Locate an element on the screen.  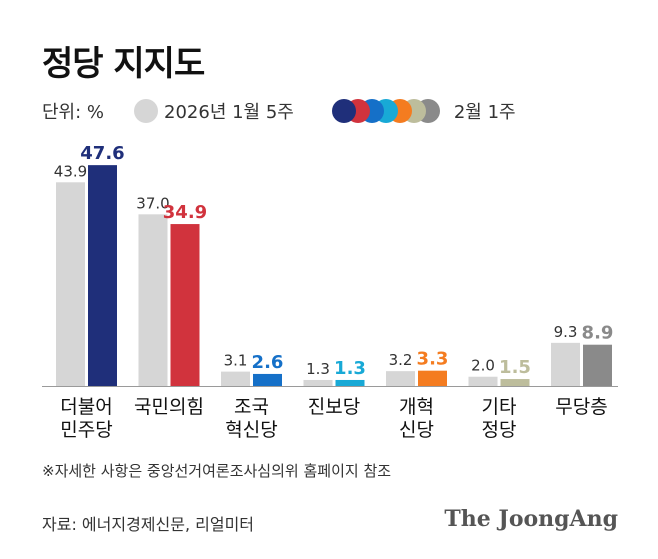
legend-swatch-previous is located at coordinates (146, 111).